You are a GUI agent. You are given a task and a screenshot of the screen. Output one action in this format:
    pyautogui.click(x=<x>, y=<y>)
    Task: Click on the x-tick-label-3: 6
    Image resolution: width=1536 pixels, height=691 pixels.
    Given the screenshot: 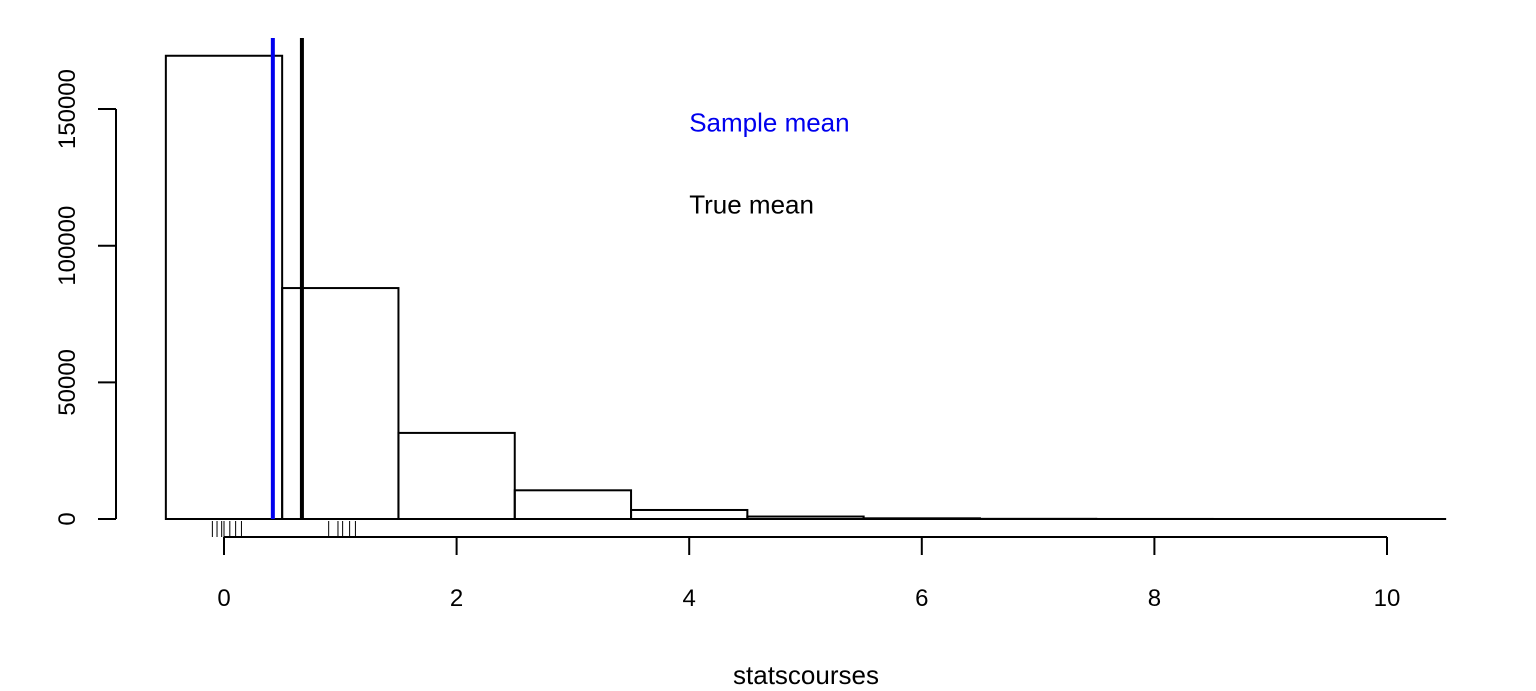 What is the action you would take?
    pyautogui.click(x=921, y=598)
    